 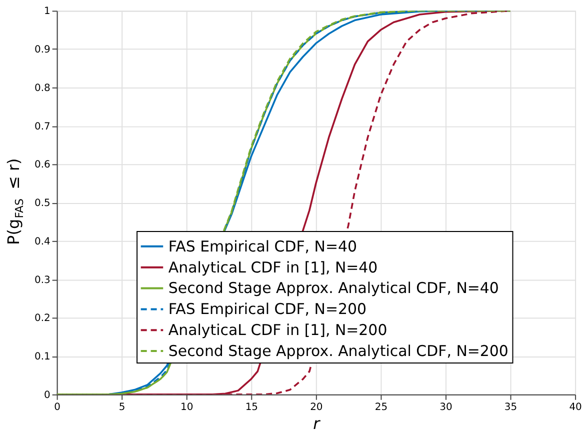 What do you see at coordinates (317, 423) in the screenshot?
I see `x-axis-title: r` at bounding box center [317, 423].